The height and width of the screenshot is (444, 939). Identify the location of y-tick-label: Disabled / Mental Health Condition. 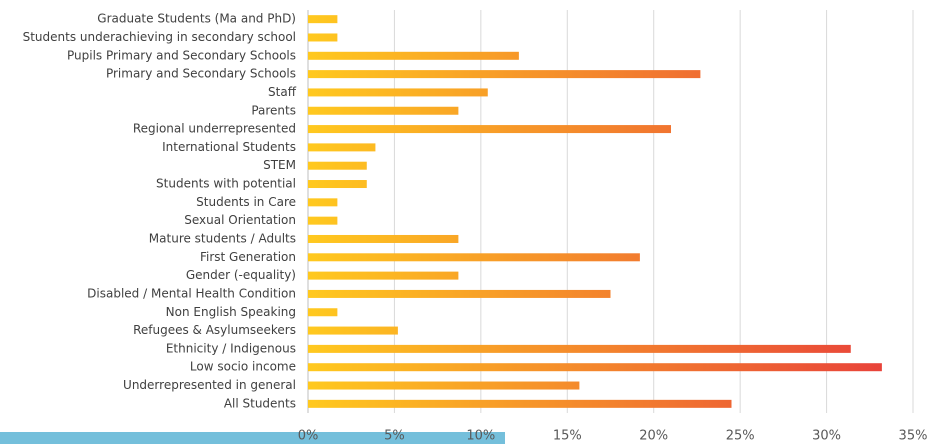
(191, 293).